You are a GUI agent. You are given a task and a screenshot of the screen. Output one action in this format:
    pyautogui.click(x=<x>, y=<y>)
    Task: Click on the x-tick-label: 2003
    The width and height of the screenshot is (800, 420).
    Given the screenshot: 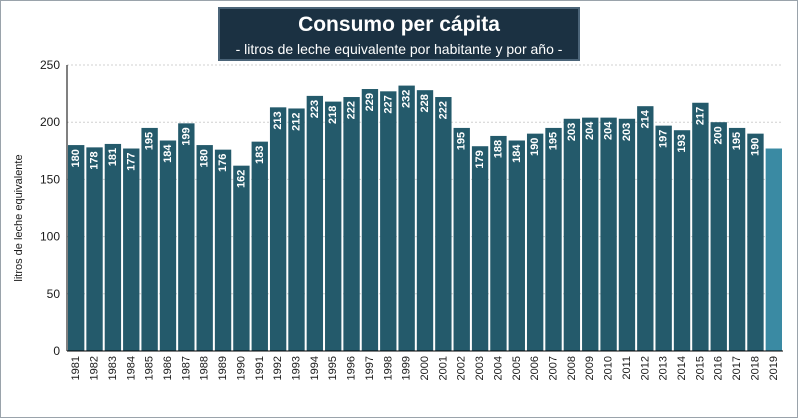 What is the action you would take?
    pyautogui.click(x=480, y=368)
    